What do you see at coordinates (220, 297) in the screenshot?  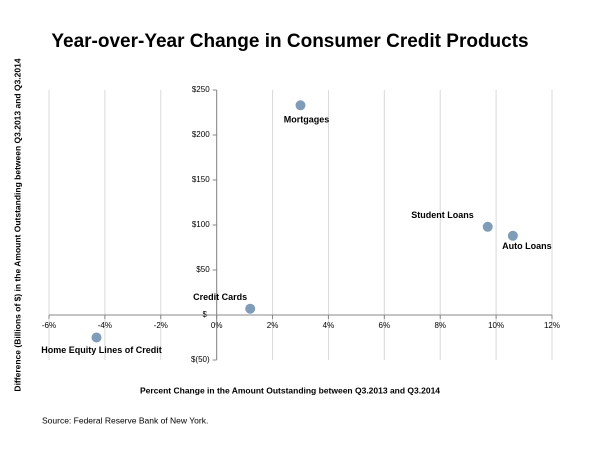 I see `point-label: Credit Cards` at bounding box center [220, 297].